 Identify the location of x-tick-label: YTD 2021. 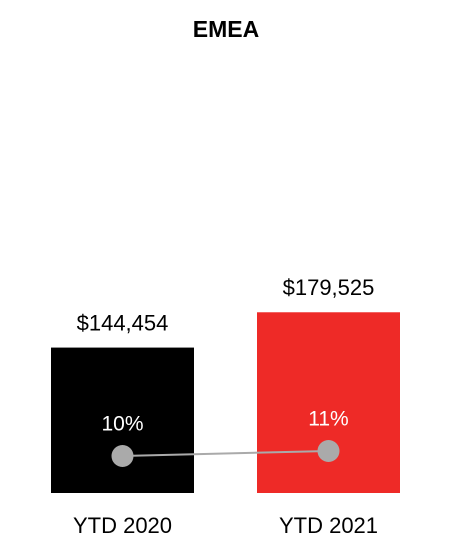
(328, 525).